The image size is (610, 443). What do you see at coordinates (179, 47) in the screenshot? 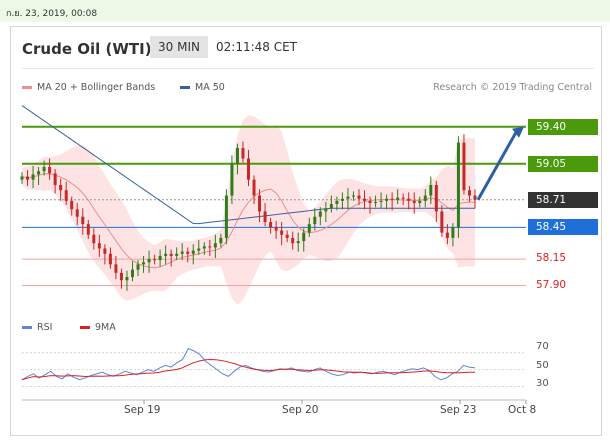
I see `timeframe-badge: 30 MIN` at bounding box center [179, 47].